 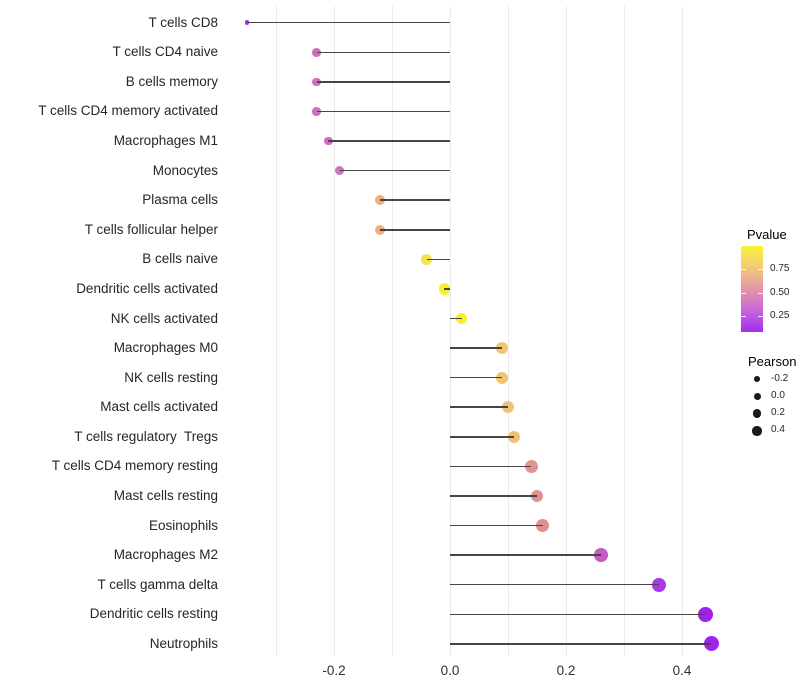 What do you see at coordinates (183, 22) in the screenshot?
I see `row-label: T cells CD8` at bounding box center [183, 22].